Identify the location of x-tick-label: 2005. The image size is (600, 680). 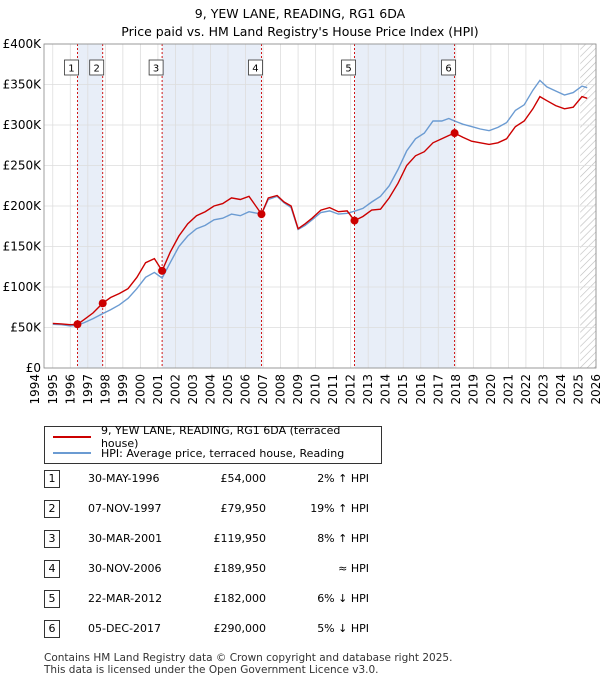
(228, 389).